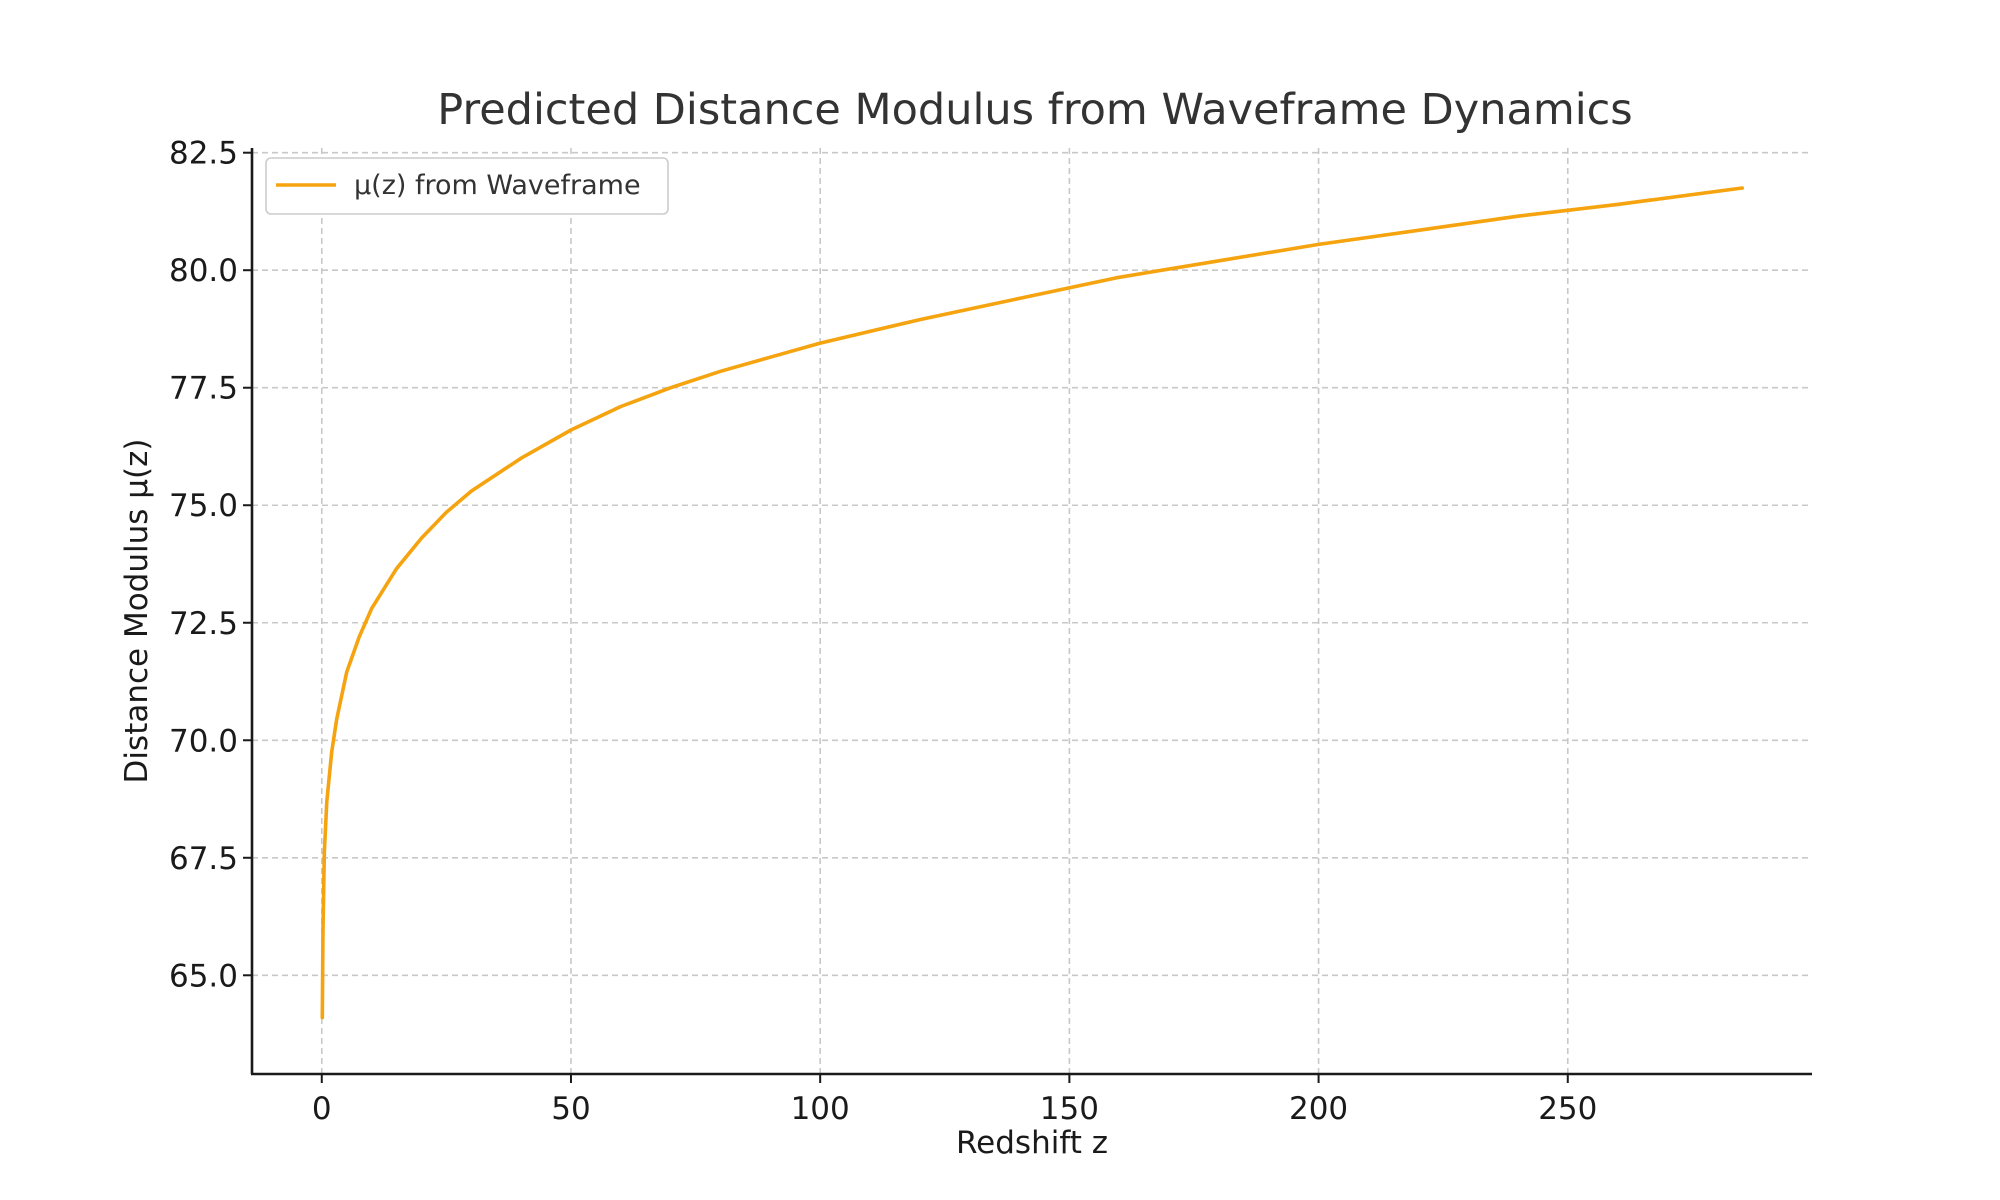 The image size is (2000, 1200). What do you see at coordinates (1318, 1109) in the screenshot?
I see `x-tick-label: 200` at bounding box center [1318, 1109].